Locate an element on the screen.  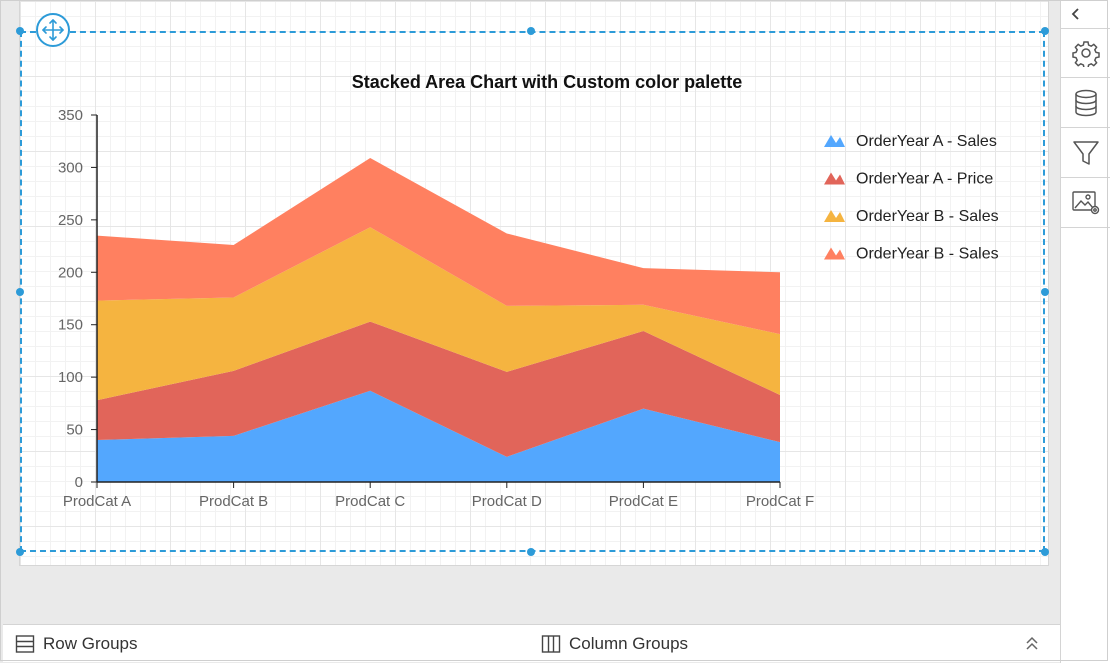
y-tick-label: 250 is located at coordinates (70, 220).